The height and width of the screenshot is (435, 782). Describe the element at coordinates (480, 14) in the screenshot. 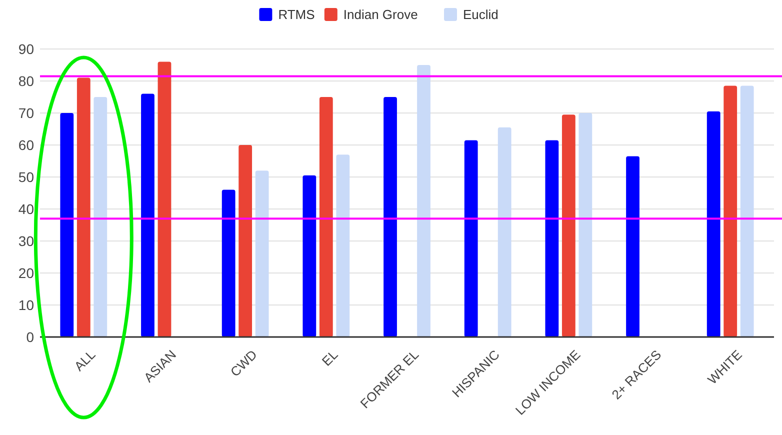

I see `legend-label: Euclid` at that location.